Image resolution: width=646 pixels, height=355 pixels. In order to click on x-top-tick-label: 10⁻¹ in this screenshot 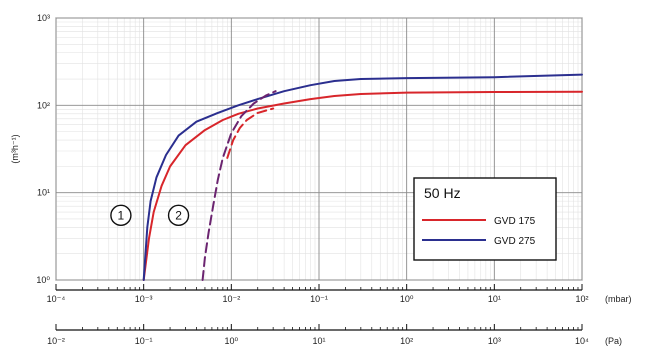, I will do `click(319, 299)`.